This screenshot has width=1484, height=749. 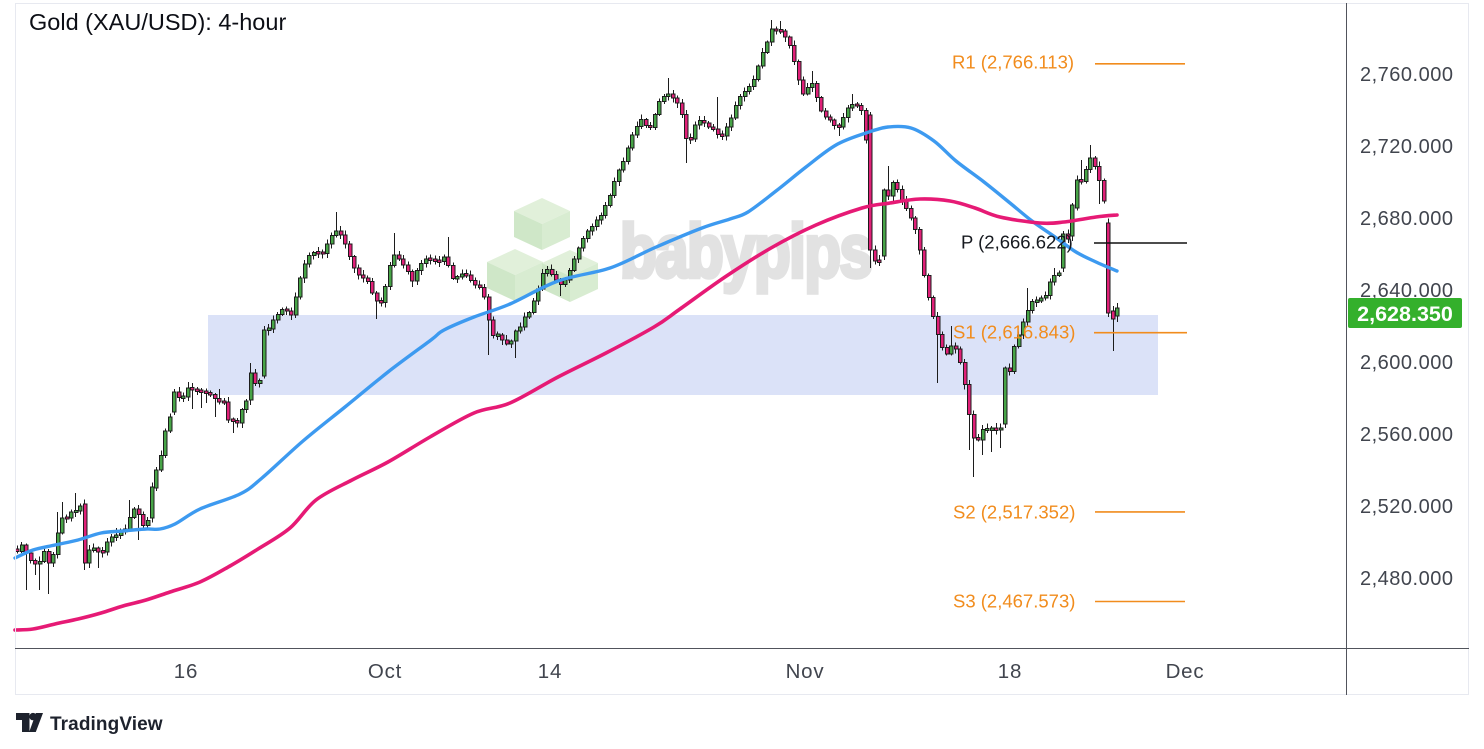 What do you see at coordinates (805, 671) in the screenshot?
I see `svg-text: Nov` at bounding box center [805, 671].